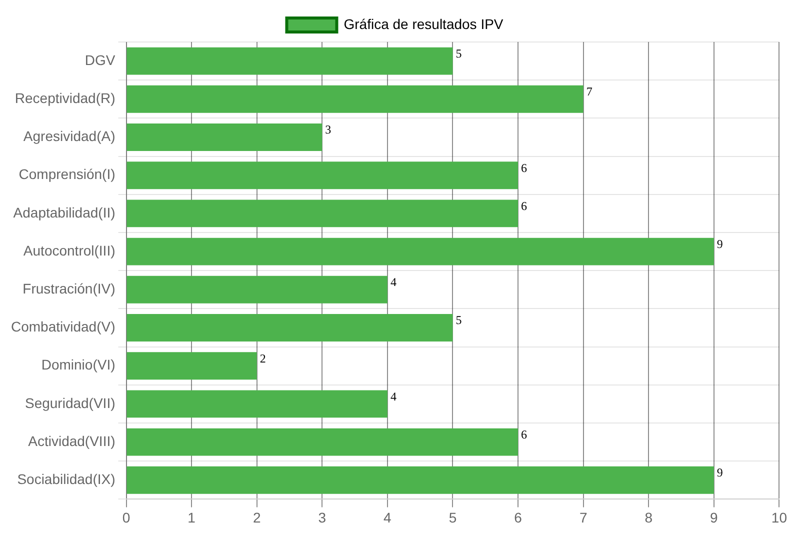  I want to click on y-tick-label: Seguridad(VII), so click(70, 402).